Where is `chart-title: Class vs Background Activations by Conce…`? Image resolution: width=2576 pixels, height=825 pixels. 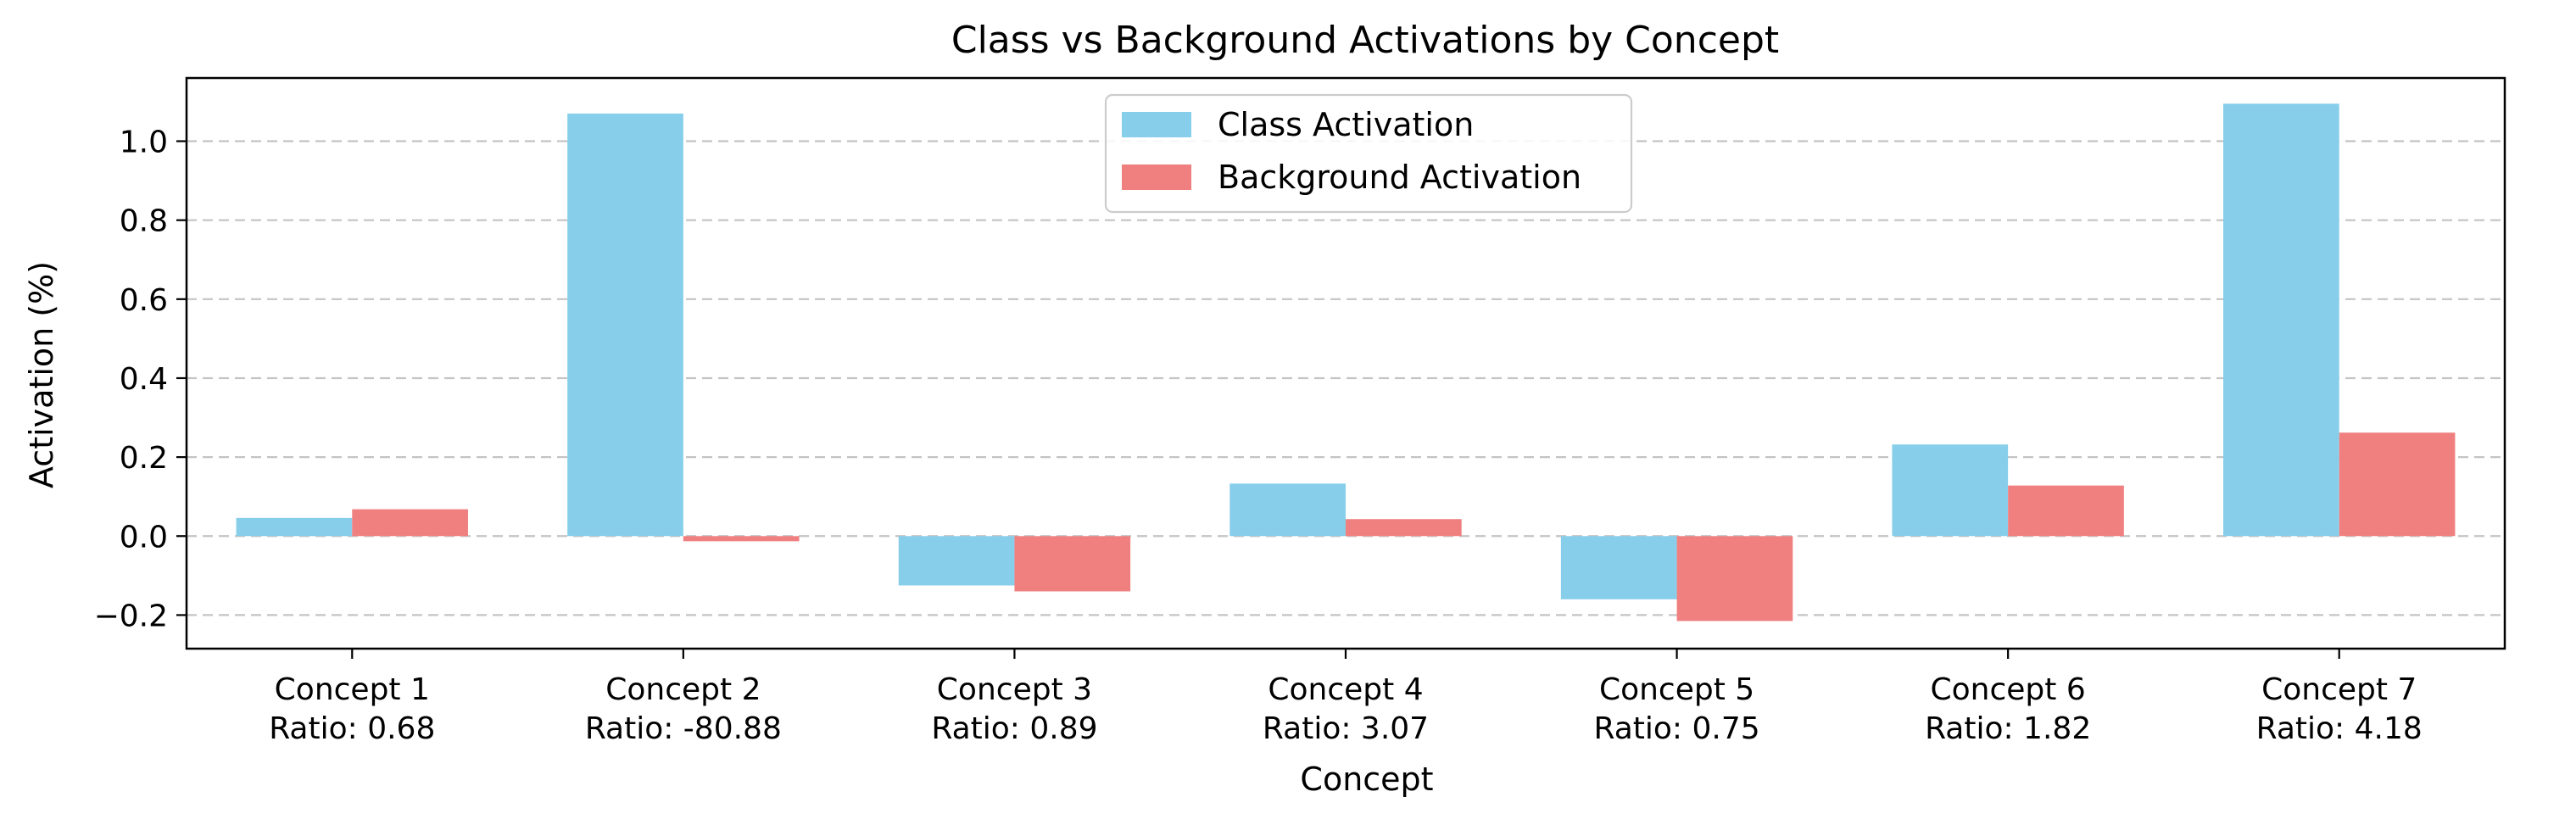
chart-title: Class vs Background Activations by Conce… is located at coordinates (1365, 40).